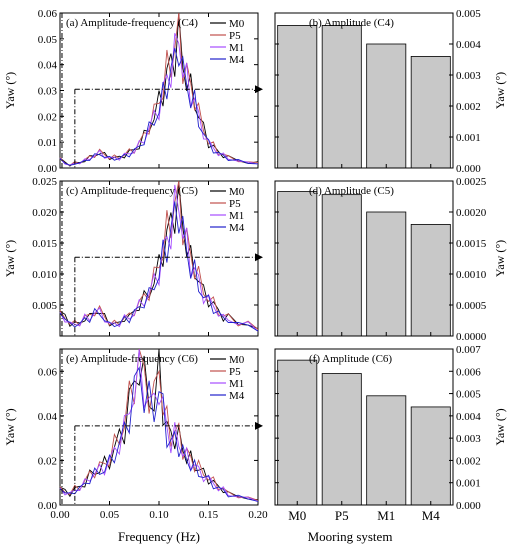 The image size is (515, 550). Describe the element at coordinates (471, 244) in the screenshot. I see `y-tick-label: 0.0015` at that location.